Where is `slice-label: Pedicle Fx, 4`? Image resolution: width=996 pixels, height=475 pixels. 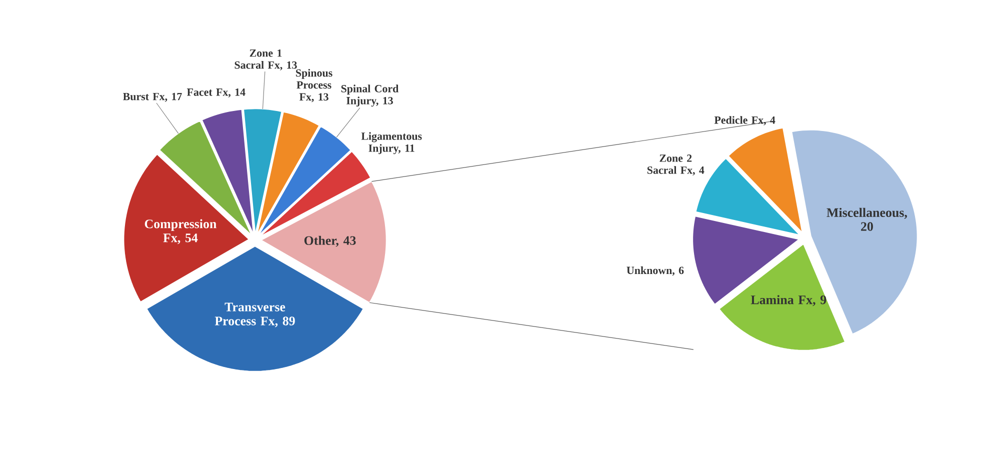
slice-label: Pedicle Fx, 4 is located at coordinates (745, 121).